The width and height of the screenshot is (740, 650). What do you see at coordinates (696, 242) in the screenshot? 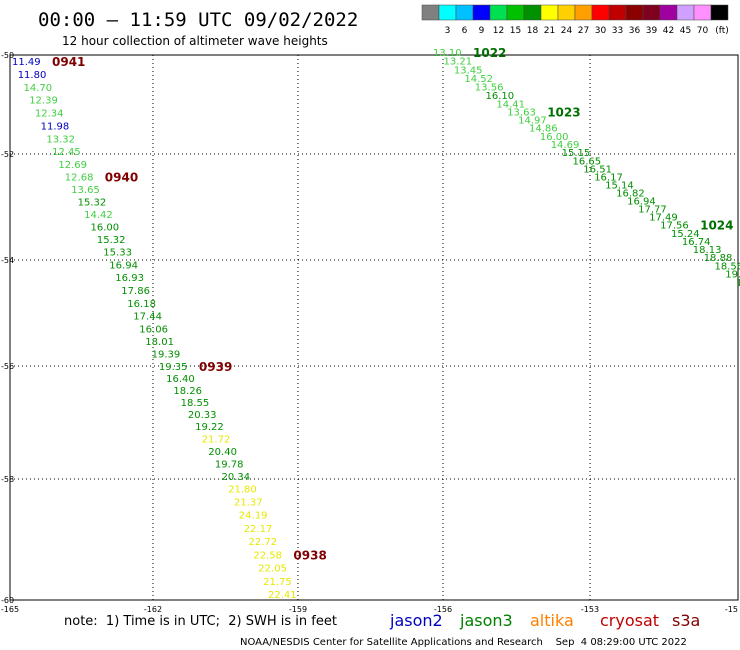
I see `wave-height-value: 16.74` at bounding box center [696, 242].